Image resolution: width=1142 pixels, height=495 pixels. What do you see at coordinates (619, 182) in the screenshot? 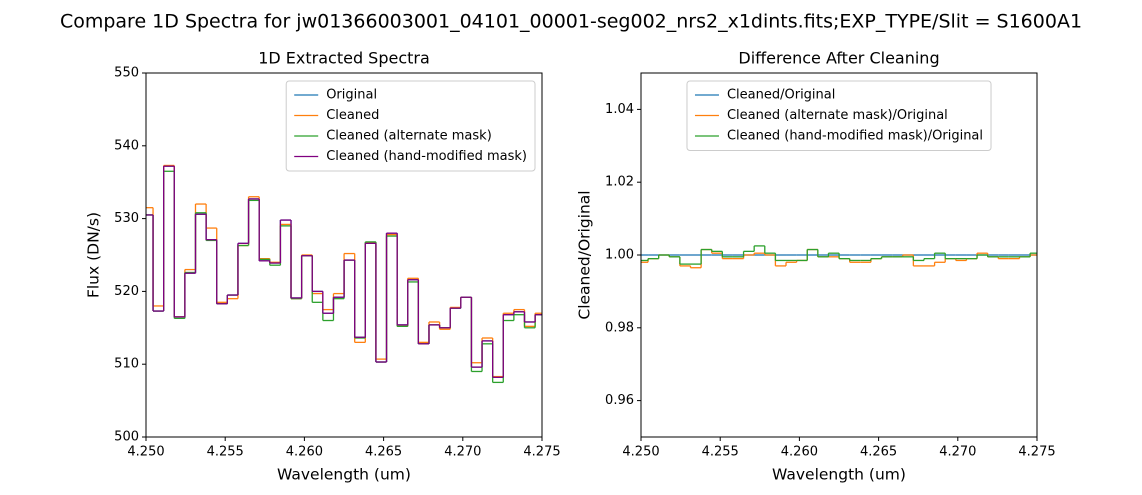
I see `y-tick-label: 1.02` at bounding box center [619, 182].